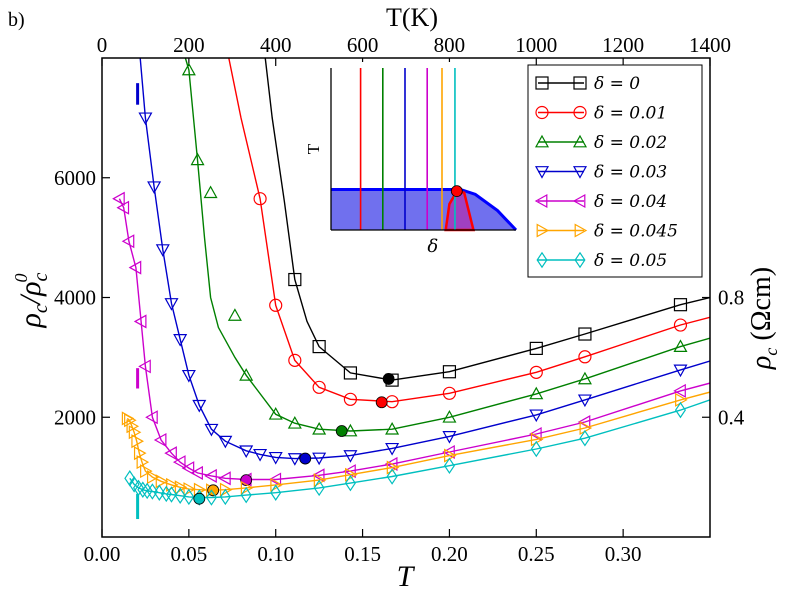  I want to click on top-axis-title: T(K), so click(412, 17).